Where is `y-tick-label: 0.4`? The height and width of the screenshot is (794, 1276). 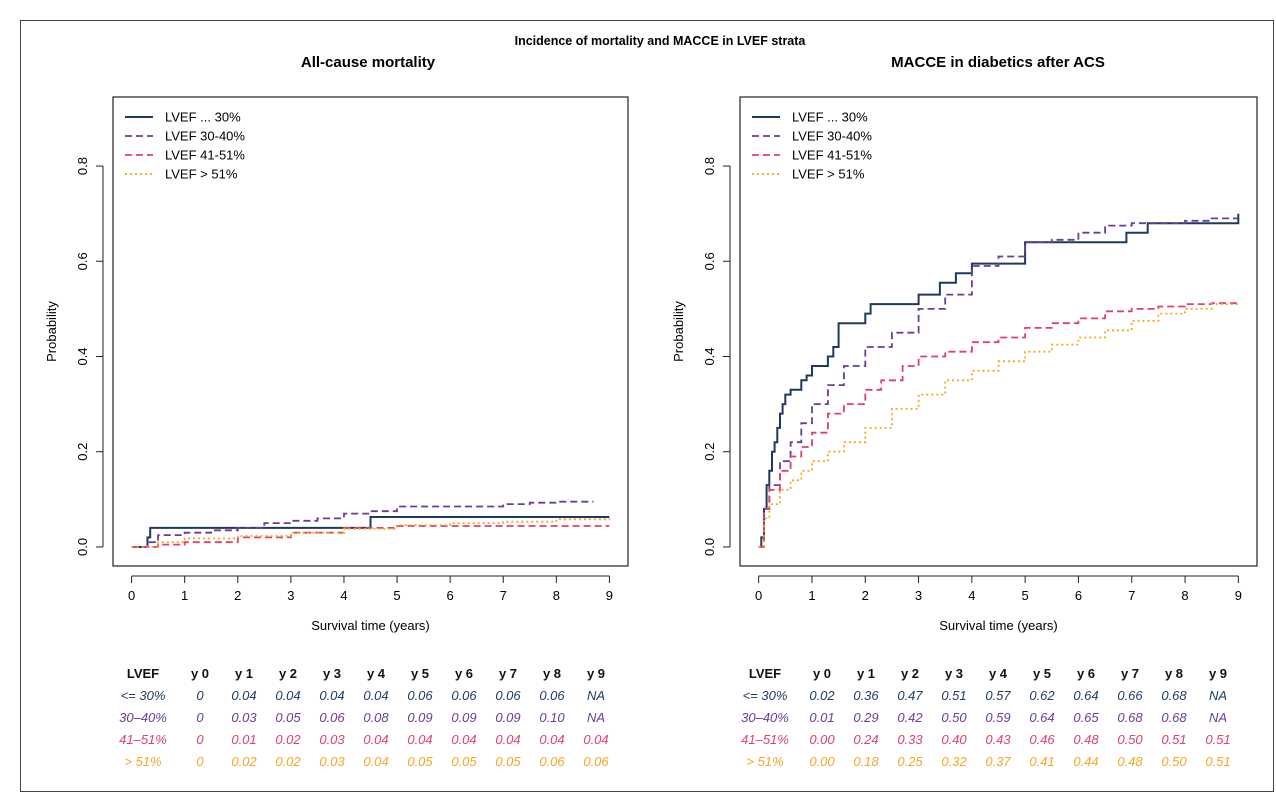
y-tick-label: 0.4 is located at coordinates (709, 356).